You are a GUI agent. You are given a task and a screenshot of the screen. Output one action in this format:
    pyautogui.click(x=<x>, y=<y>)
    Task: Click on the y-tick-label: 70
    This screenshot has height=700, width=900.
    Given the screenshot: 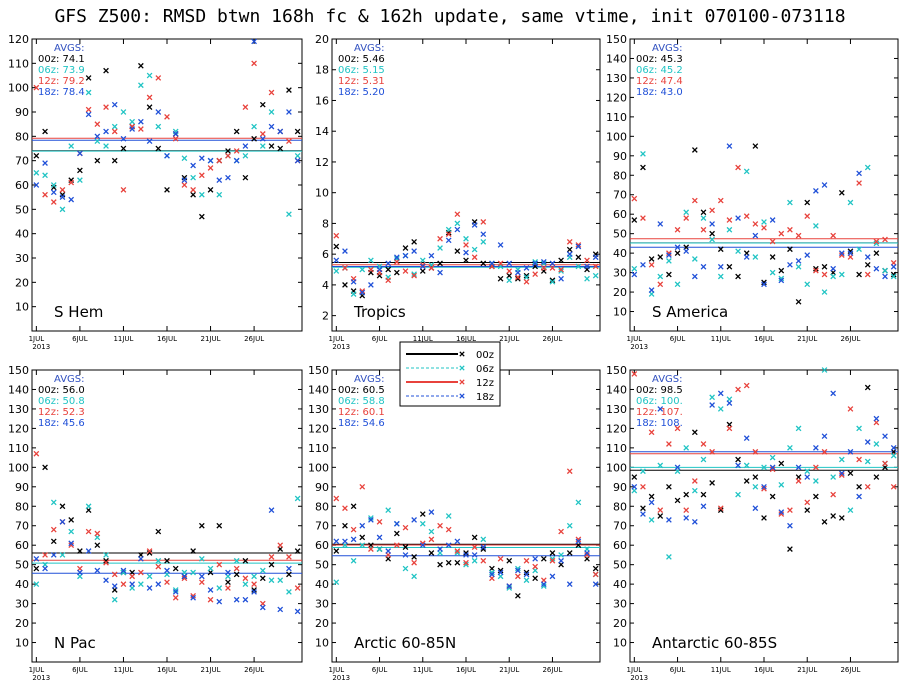 What is the action you would take?
    pyautogui.click(x=22, y=526)
    